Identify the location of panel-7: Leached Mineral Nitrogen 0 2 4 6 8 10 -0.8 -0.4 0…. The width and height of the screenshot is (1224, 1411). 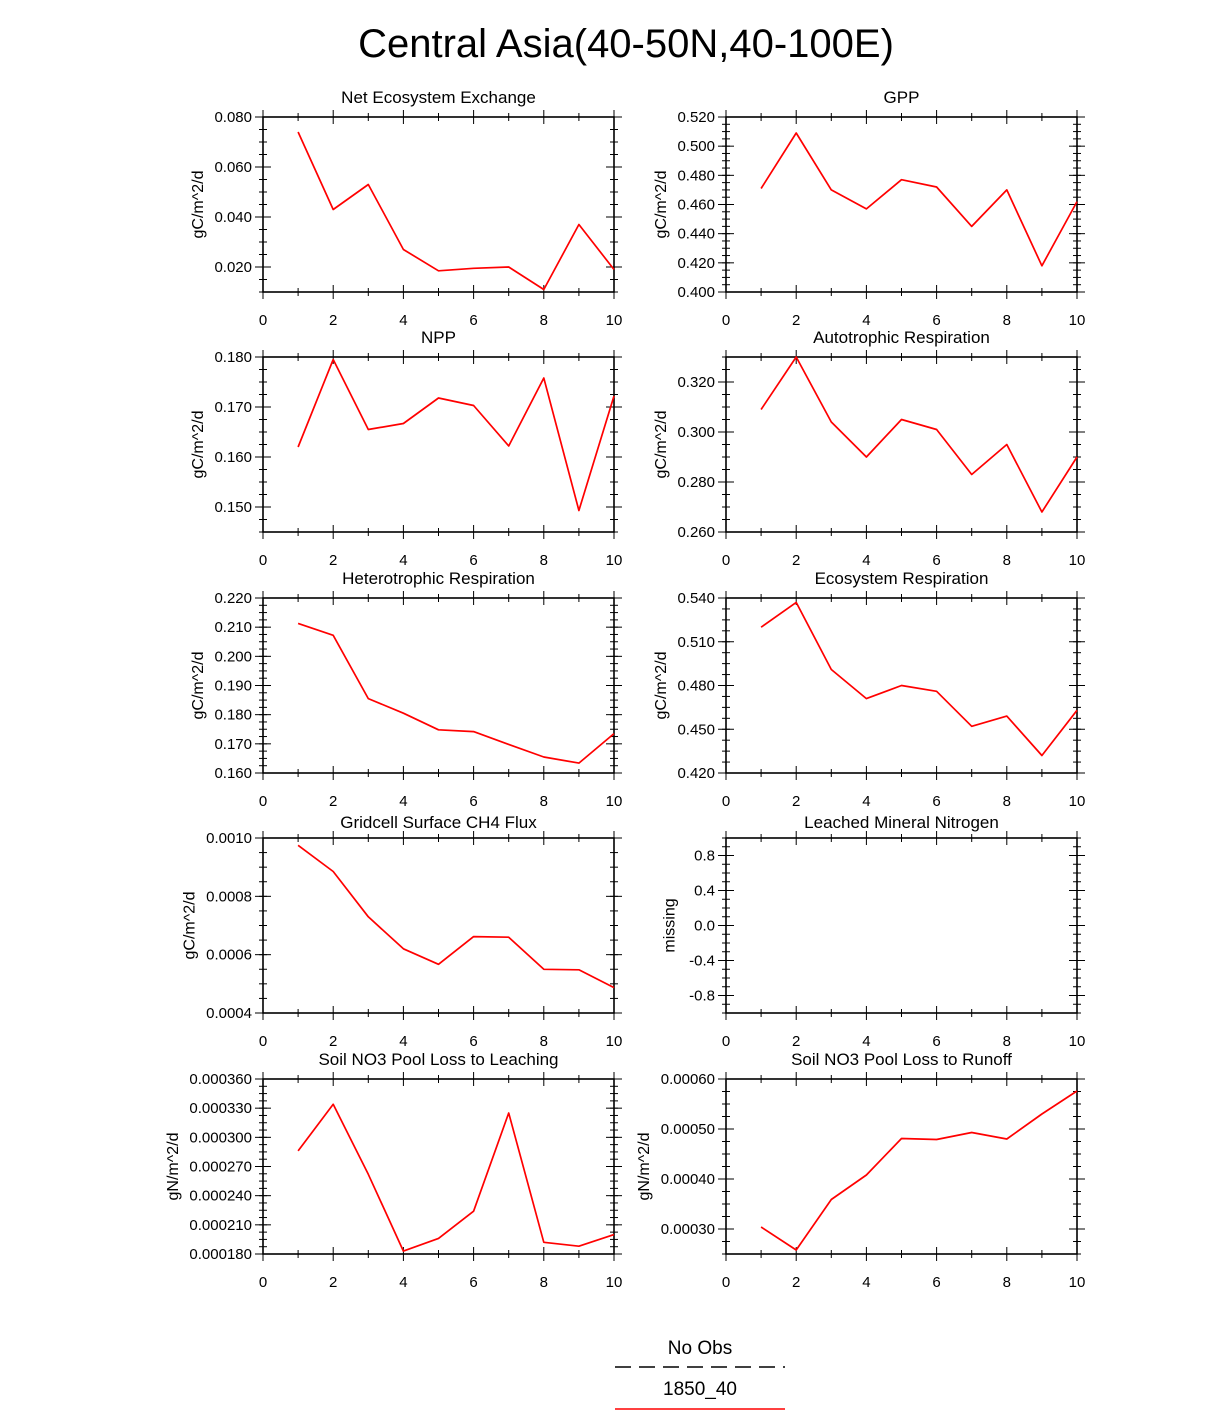
(873, 931).